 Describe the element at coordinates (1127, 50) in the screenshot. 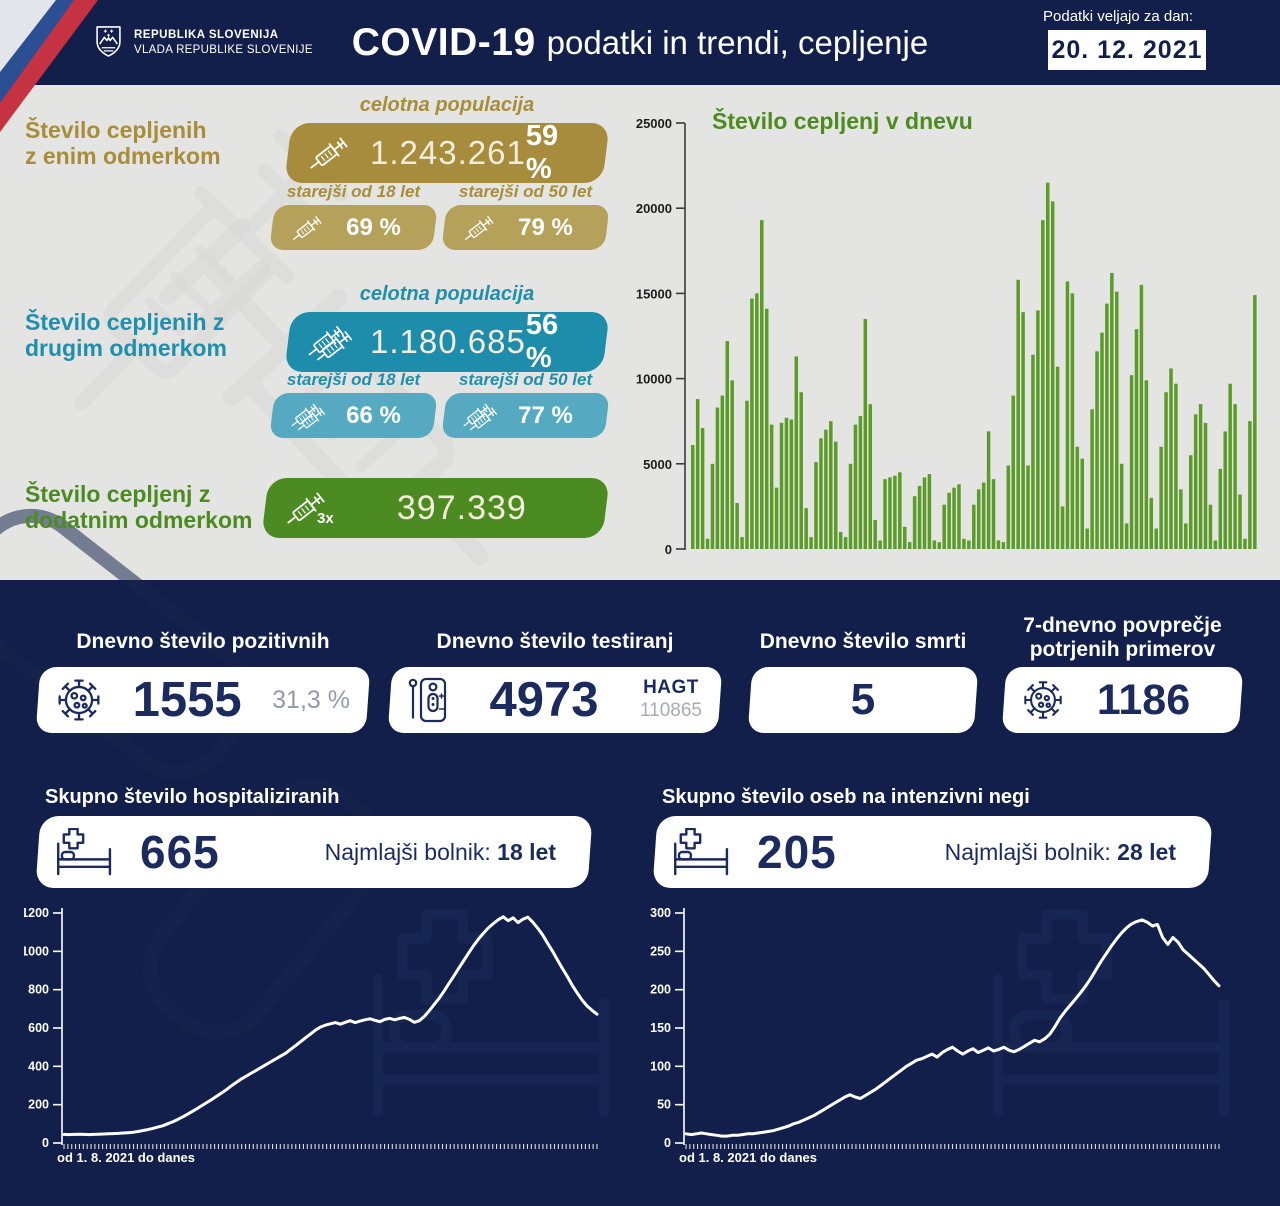

I see `date-value-box: 20. 12. 2021` at that location.